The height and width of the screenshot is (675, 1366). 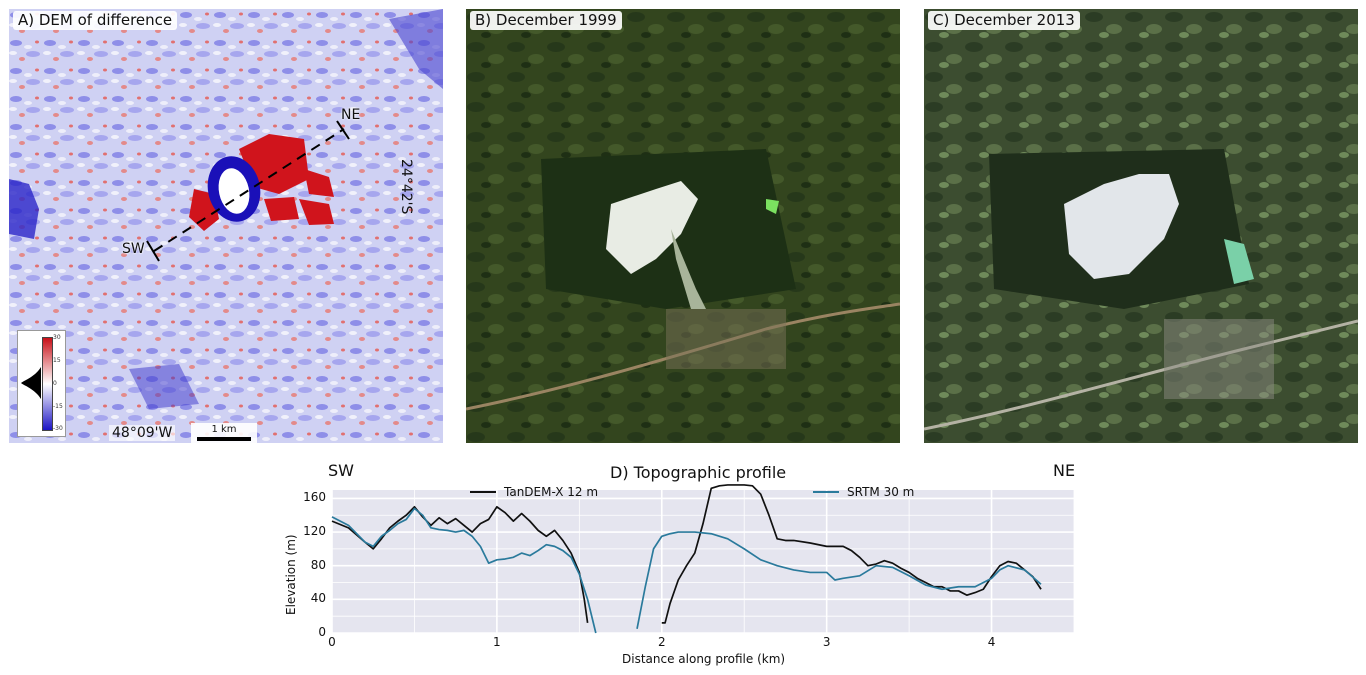 I want to click on profile-start-label: SW, so click(x=133, y=249).